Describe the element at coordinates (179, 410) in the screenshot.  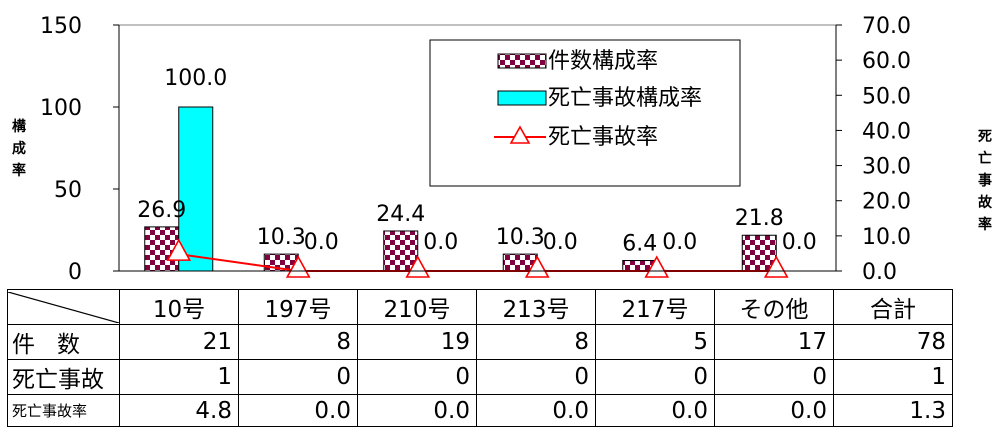
I see `table-cell: 4.8` at that location.